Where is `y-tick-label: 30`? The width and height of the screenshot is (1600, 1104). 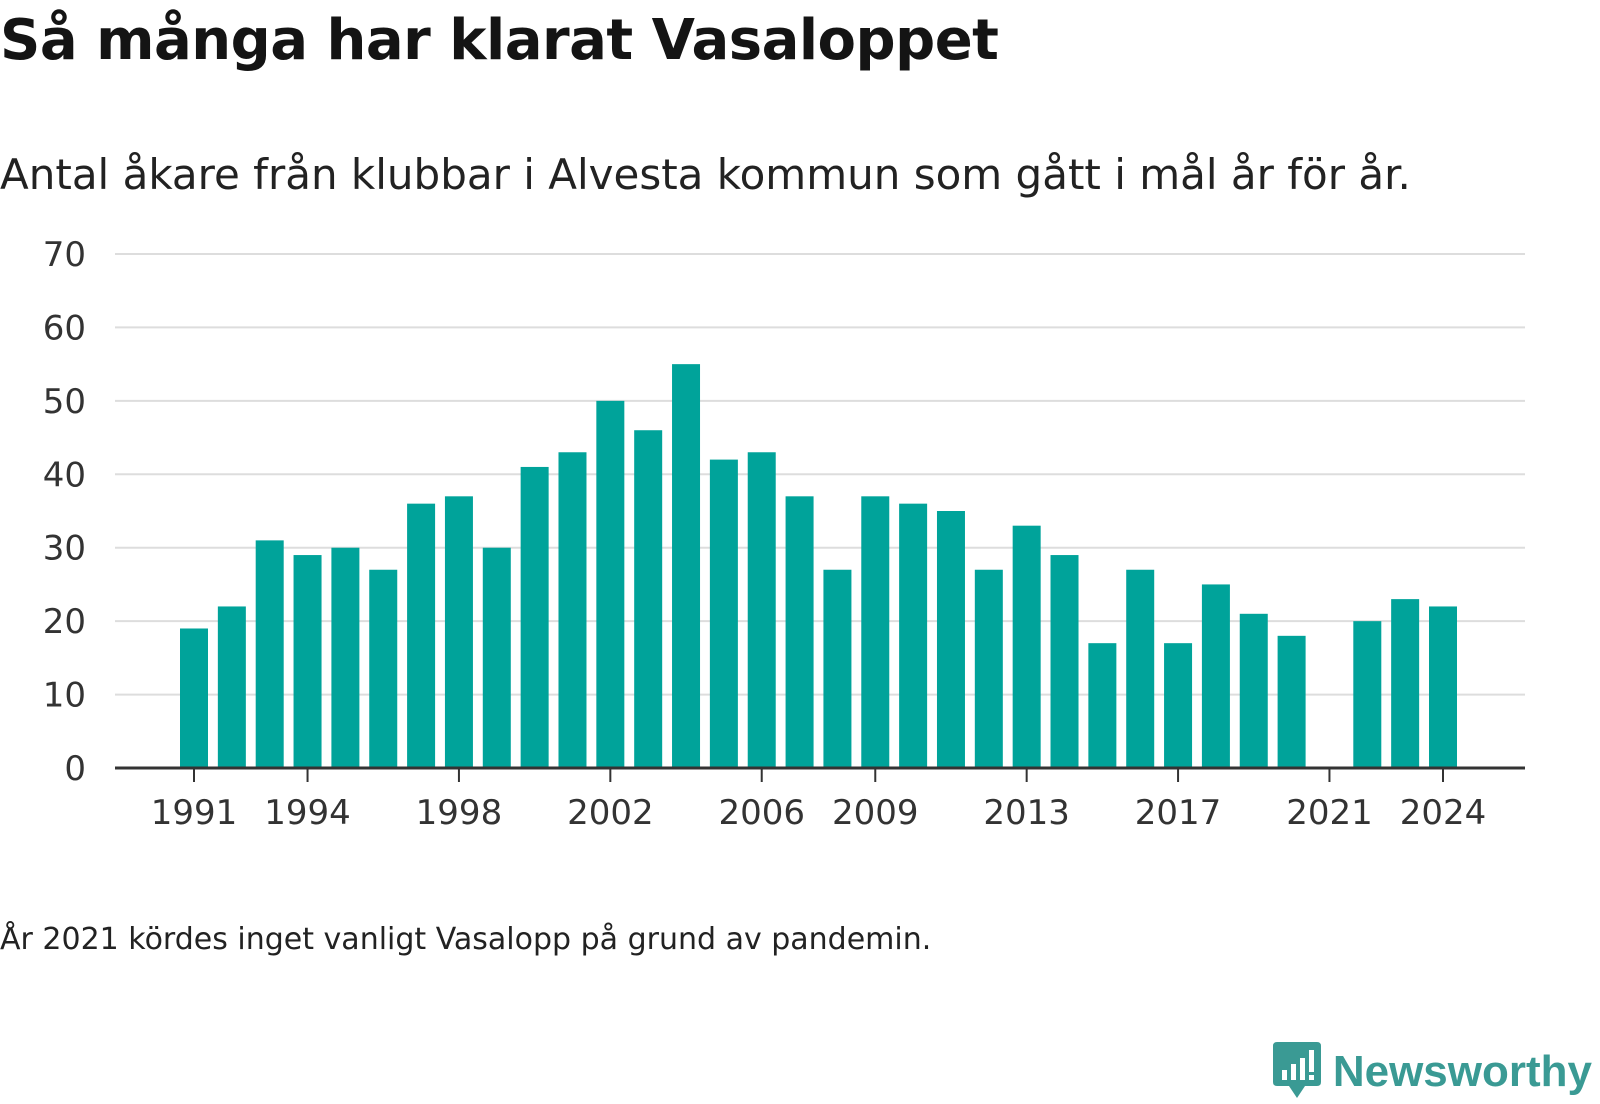
y-tick-label: 30 is located at coordinates (64, 549).